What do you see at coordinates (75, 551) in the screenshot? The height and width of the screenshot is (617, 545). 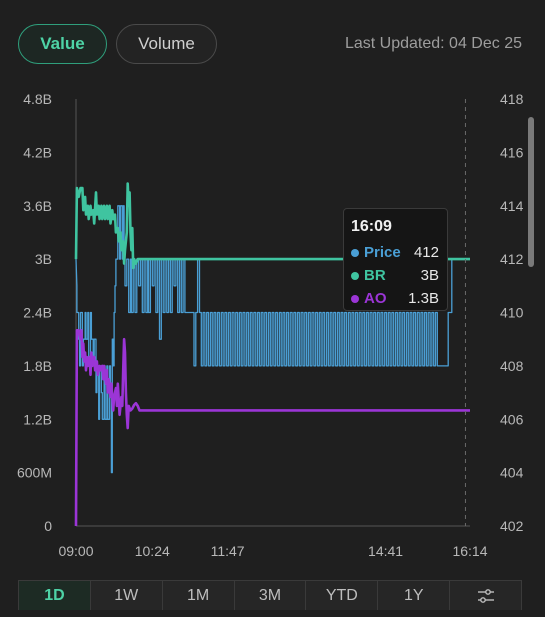 I see `x-tick-label: 09:00` at bounding box center [75, 551].